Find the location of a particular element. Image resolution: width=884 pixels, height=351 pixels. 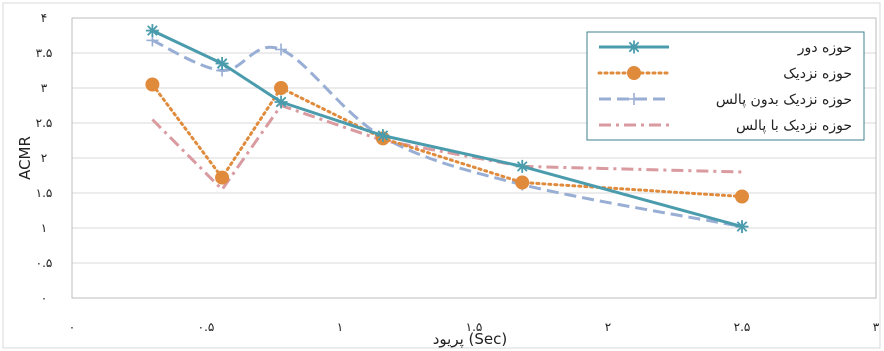

legend-item: حوزه نزدیک بدون پالس is located at coordinates (725, 100).